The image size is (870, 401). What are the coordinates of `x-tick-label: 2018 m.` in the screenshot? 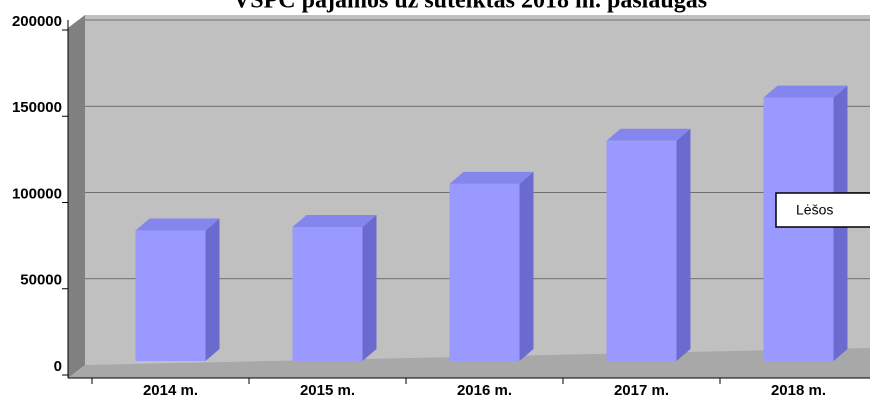 It's located at (798, 390).